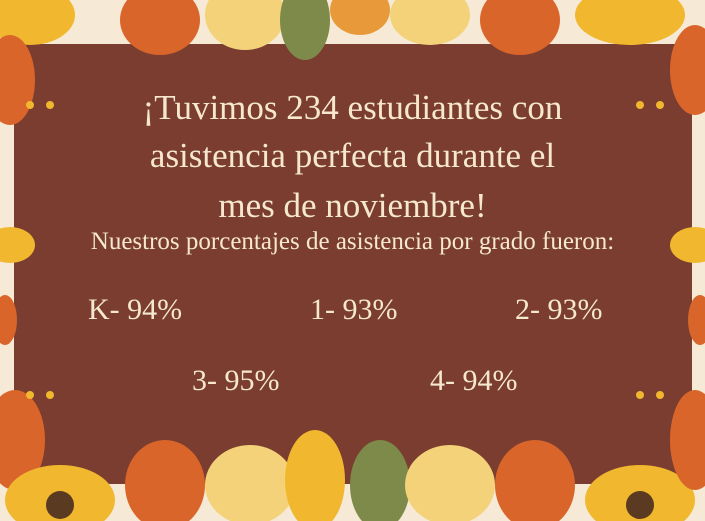 The image size is (705, 521). What do you see at coordinates (352, 205) in the screenshot?
I see `headline-line-3: mes de noviembre!` at bounding box center [352, 205].